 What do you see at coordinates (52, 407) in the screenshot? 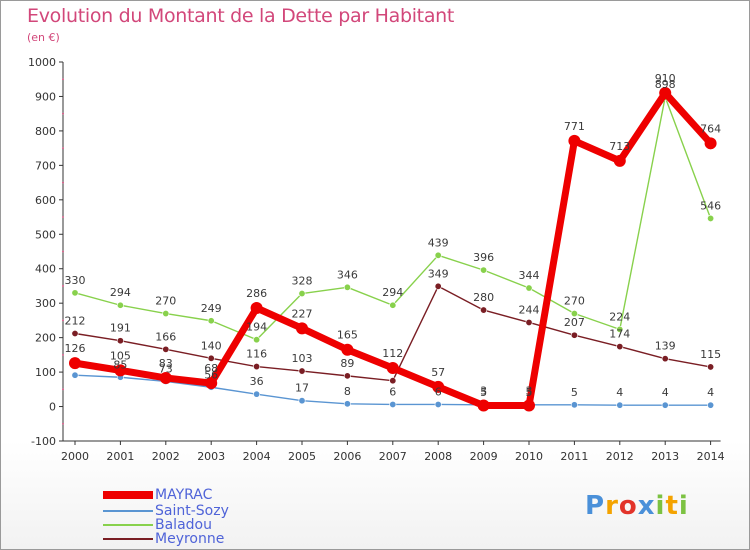
I see `y-tick-label: 0` at bounding box center [52, 407].